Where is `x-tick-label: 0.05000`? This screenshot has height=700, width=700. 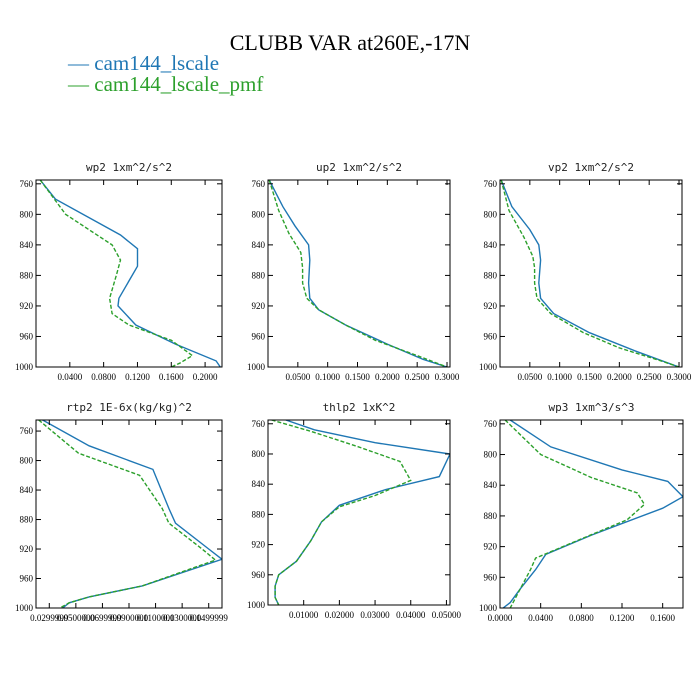 x-tick-label: 0.05000 is located at coordinates (447, 615).